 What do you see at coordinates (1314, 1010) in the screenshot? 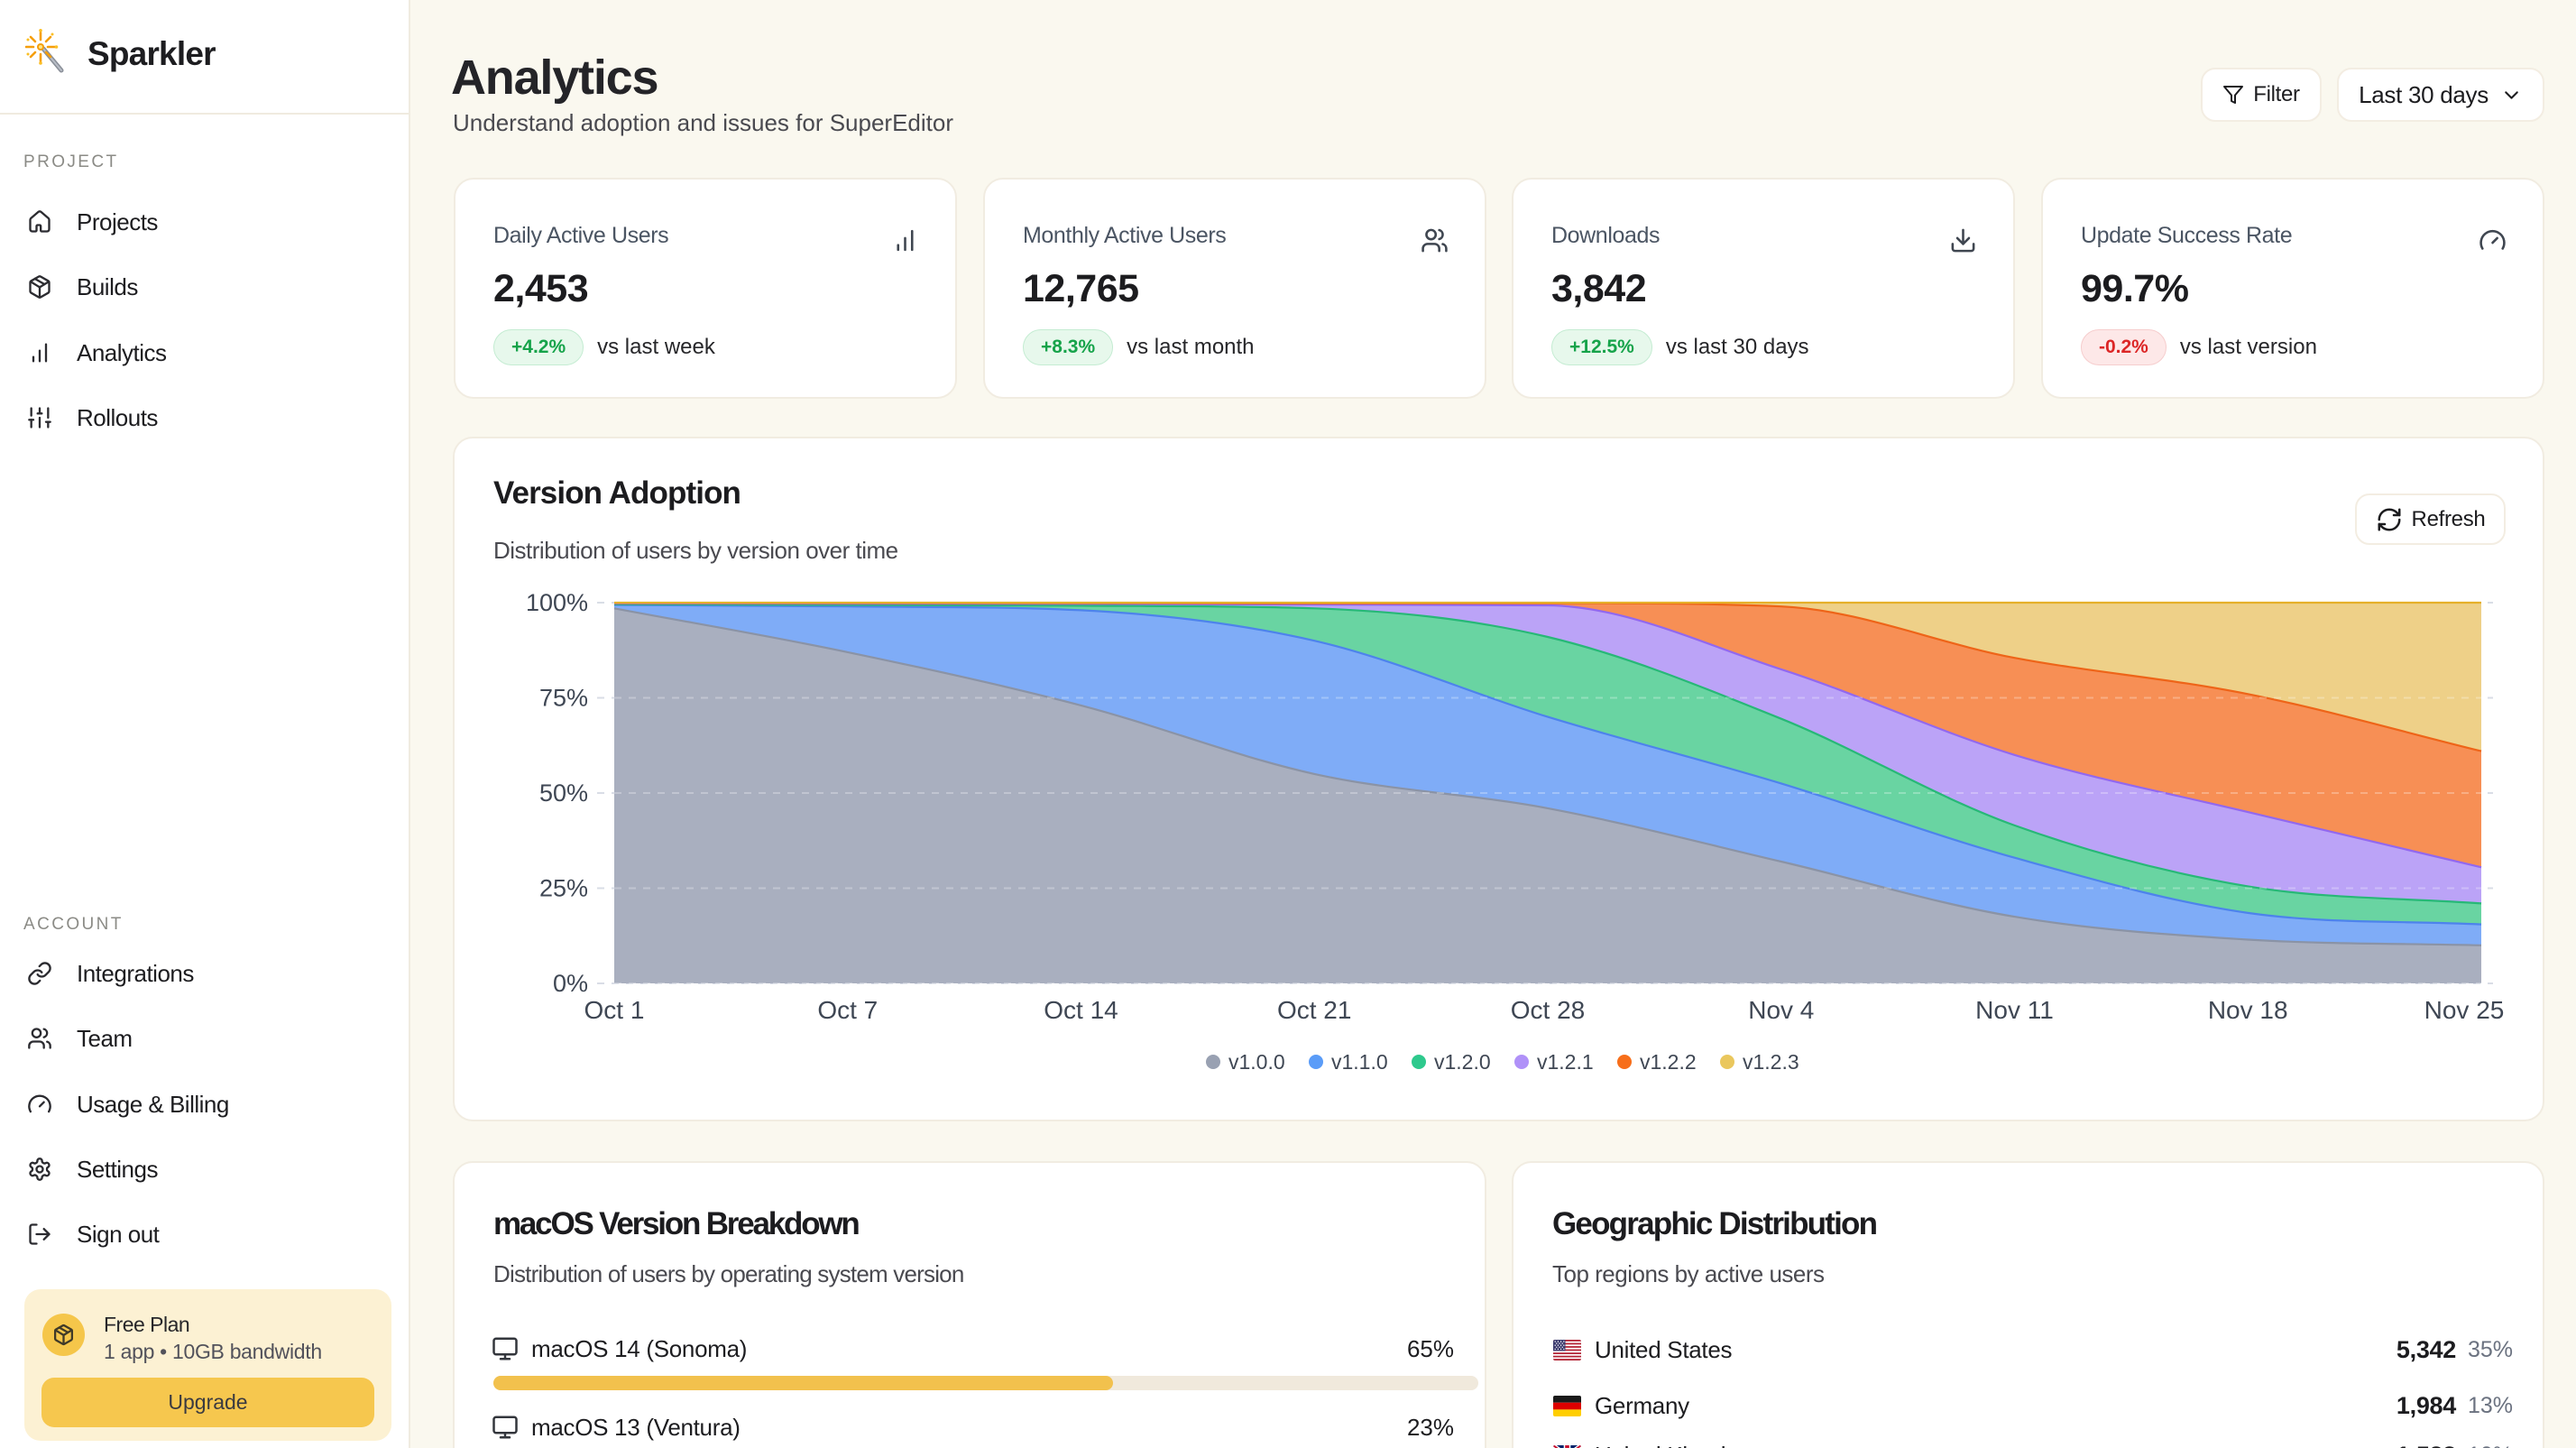
I see `svg-text: Oct 21` at bounding box center [1314, 1010].